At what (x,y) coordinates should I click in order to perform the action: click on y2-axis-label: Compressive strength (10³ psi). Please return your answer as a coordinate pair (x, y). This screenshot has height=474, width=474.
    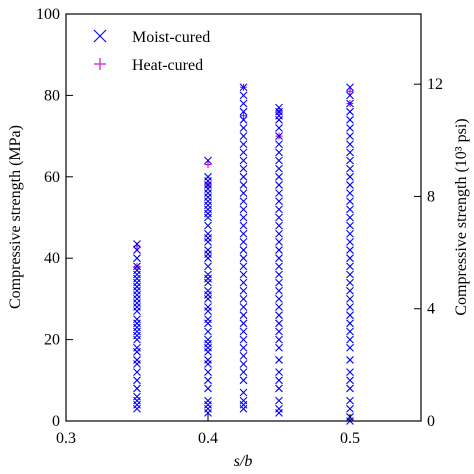
    Looking at the image, I should click on (461, 216).